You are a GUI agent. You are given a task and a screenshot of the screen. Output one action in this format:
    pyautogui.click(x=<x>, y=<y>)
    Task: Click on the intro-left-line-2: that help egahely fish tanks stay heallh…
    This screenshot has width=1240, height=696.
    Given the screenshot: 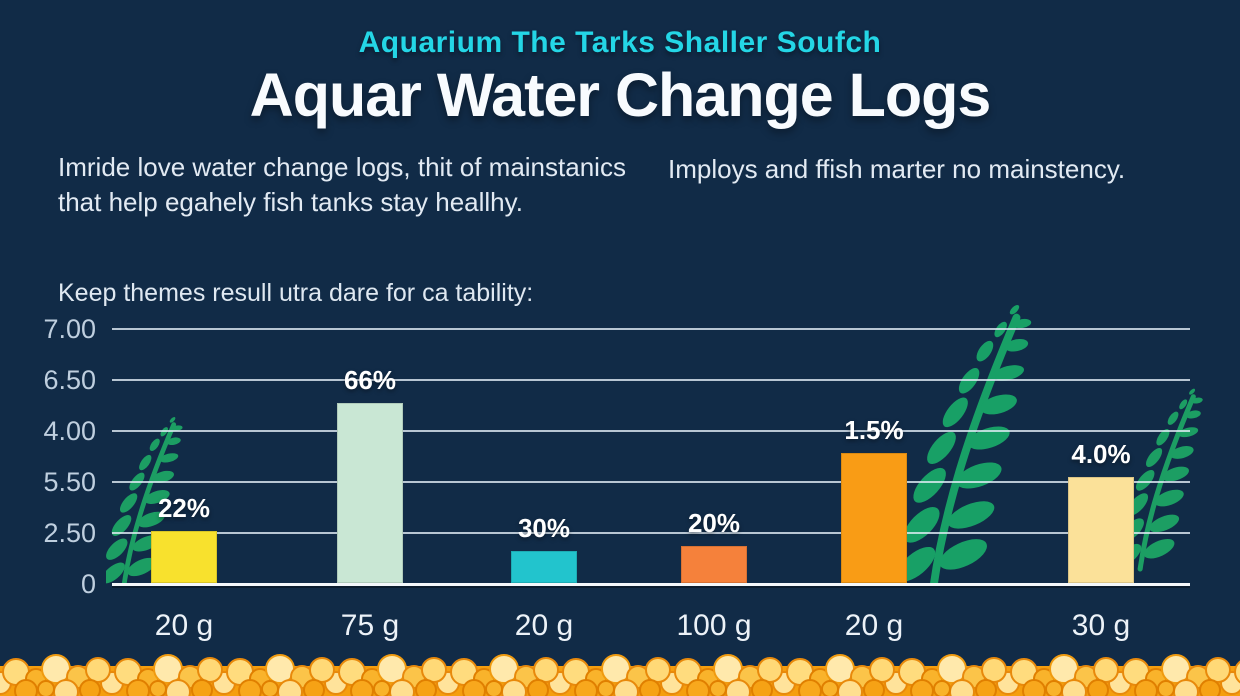 What is the action you would take?
    pyautogui.click(x=290, y=202)
    